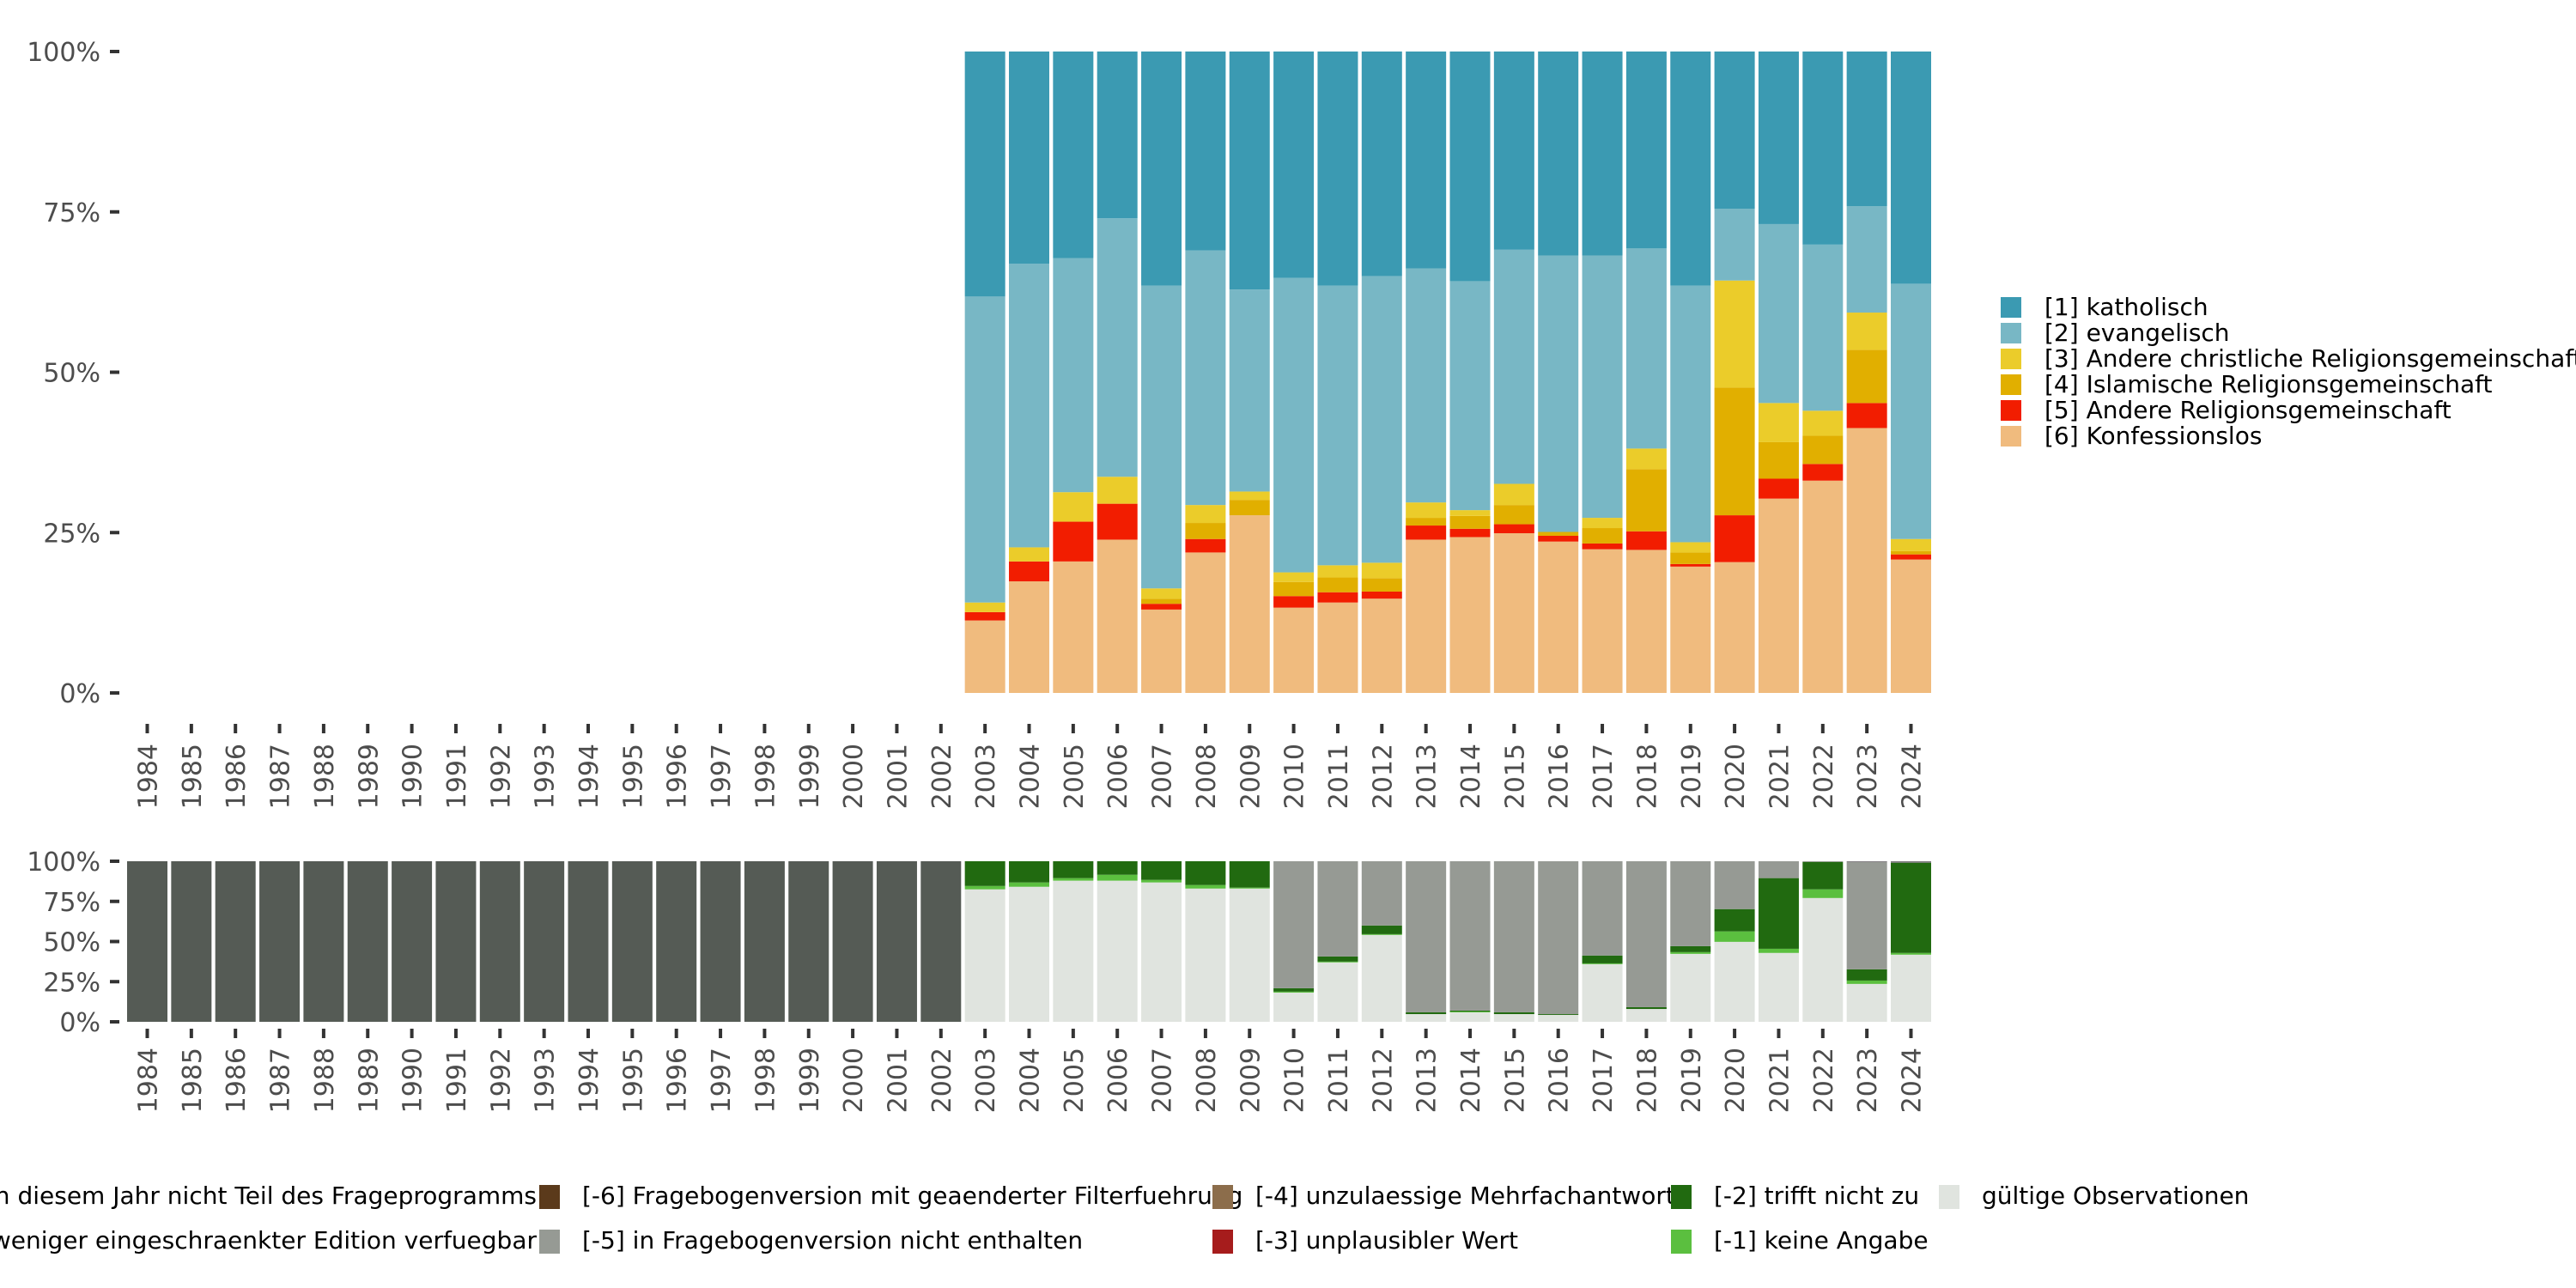 The image size is (2576, 1288). I want to click on x-tick-label: 2010, so click(1295, 777).